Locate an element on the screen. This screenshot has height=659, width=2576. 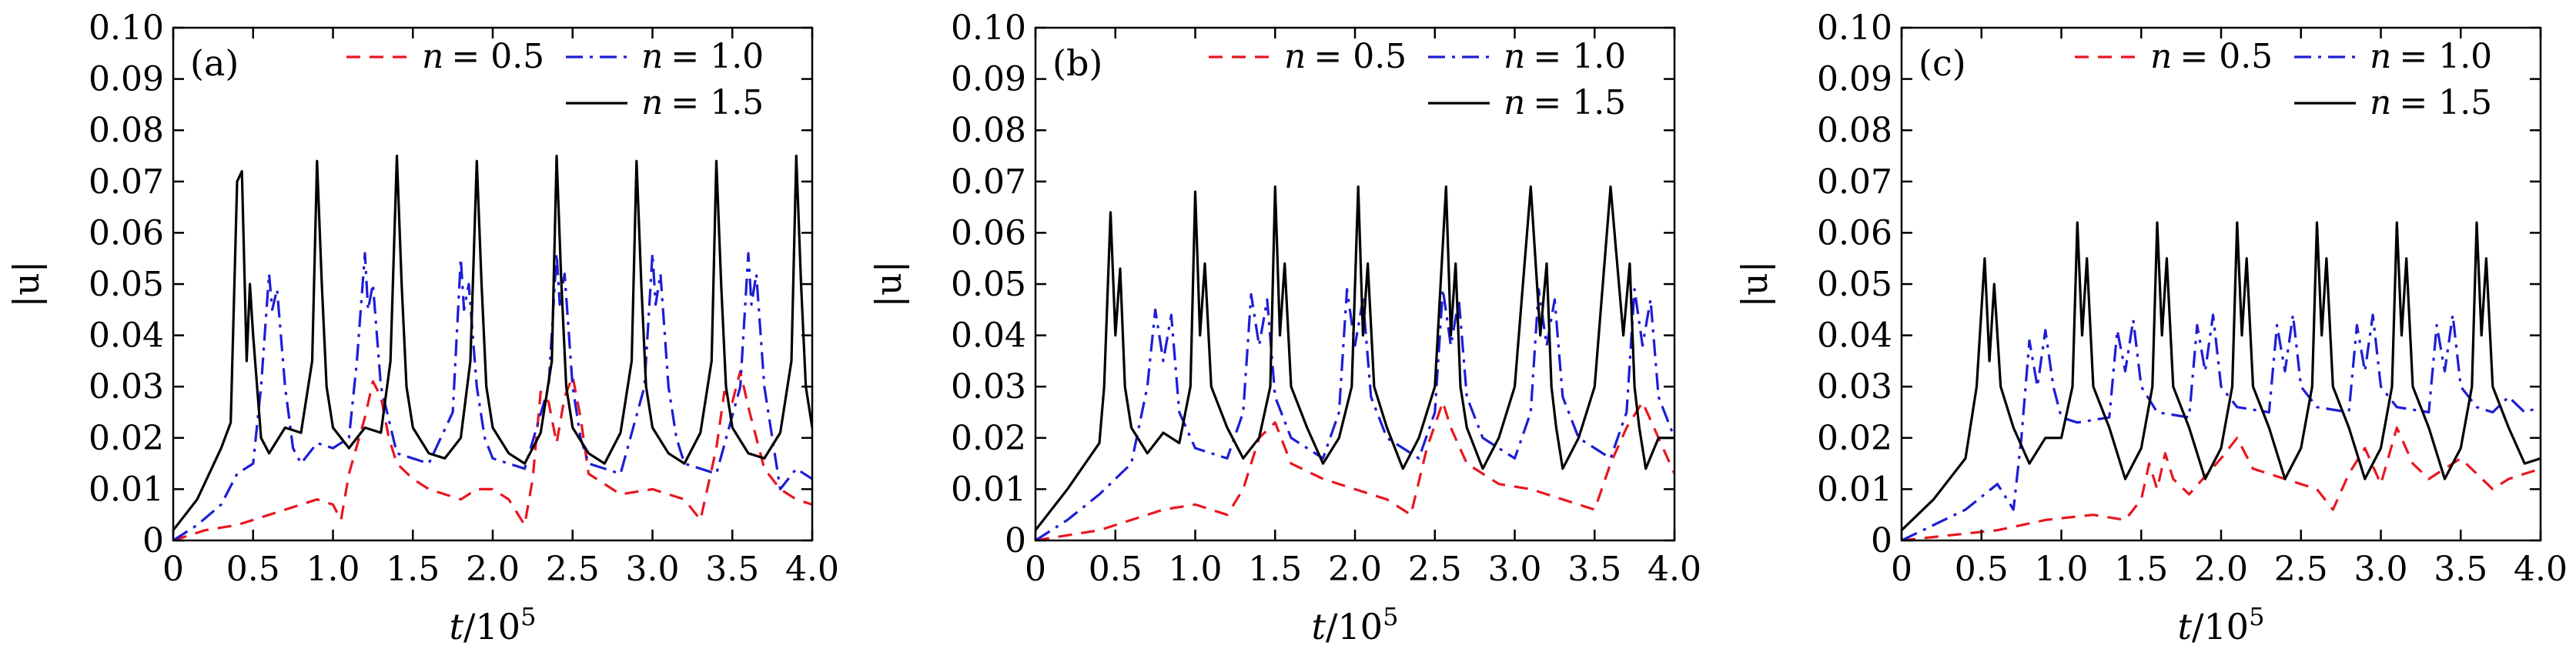
panel-label: (c) is located at coordinates (1943, 63).